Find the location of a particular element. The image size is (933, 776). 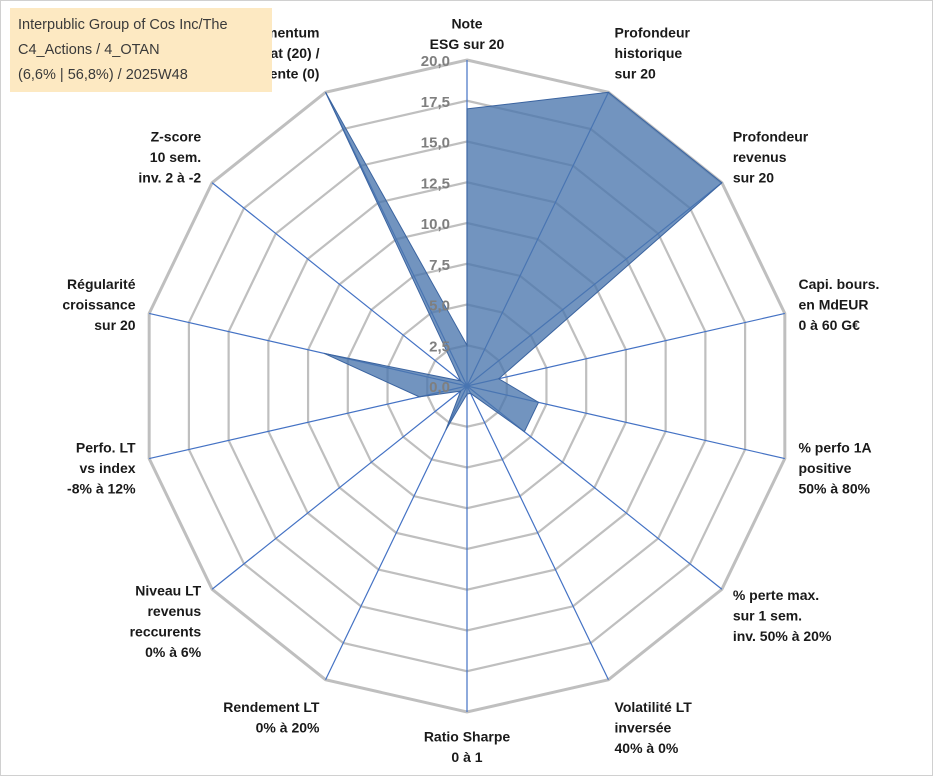

axis-label-line: 0% à 20% is located at coordinates (288, 727).